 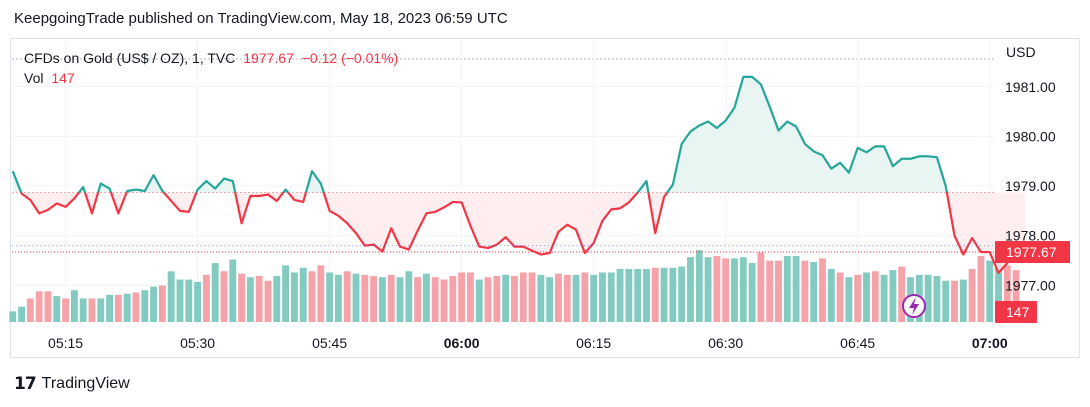 What do you see at coordinates (990, 343) in the screenshot?
I see `x-tick-label: 07:00` at bounding box center [990, 343].